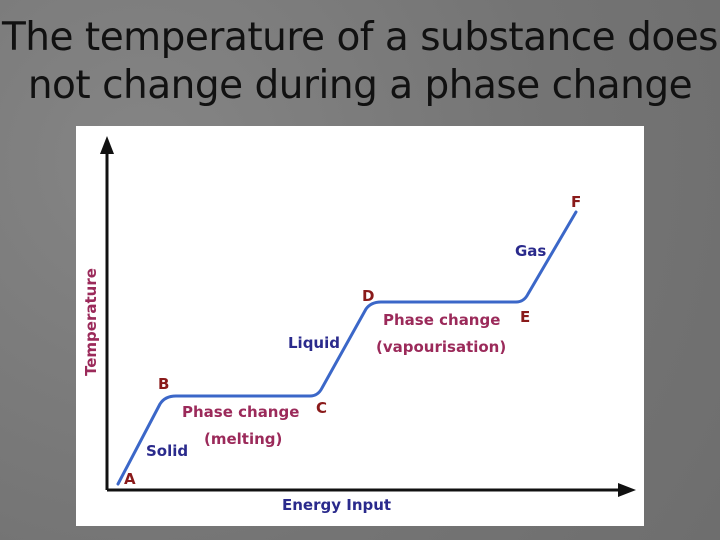 This screenshot has height=540, width=720. What do you see at coordinates (441, 320) in the screenshot?
I see `phase-change-2-label: Phase change` at bounding box center [441, 320].